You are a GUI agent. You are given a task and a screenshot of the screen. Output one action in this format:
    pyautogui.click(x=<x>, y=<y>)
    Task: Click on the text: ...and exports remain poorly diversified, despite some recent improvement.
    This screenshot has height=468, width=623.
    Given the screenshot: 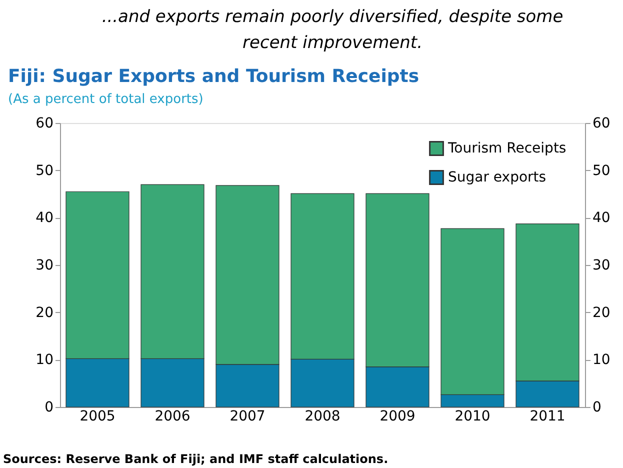 What is the action you would take?
    pyautogui.click(x=333, y=30)
    